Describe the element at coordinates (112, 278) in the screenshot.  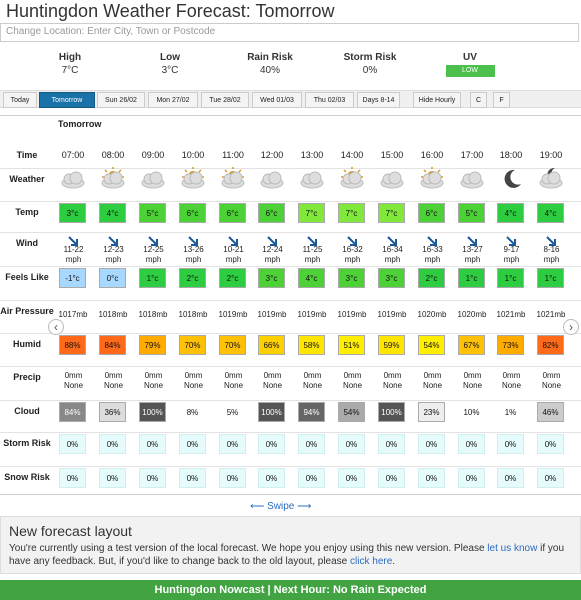
I see `value-box-feels: 0°c` at that location.